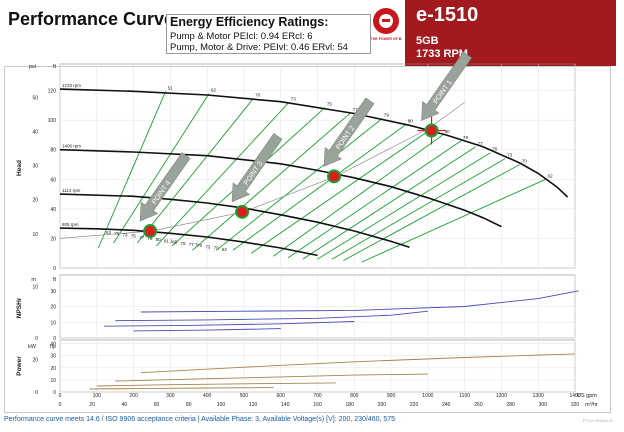  I want to click on head-tick-psi: 50, so click(35, 98).